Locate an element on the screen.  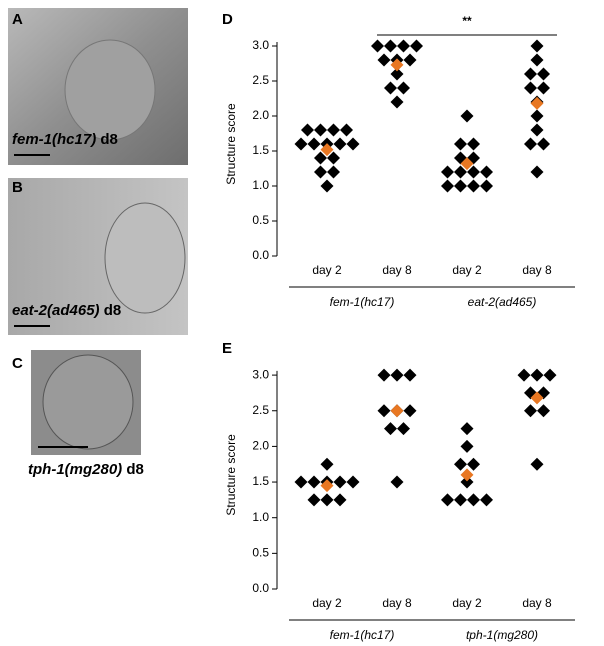
panel-letter: E is located at coordinates (227, 348).